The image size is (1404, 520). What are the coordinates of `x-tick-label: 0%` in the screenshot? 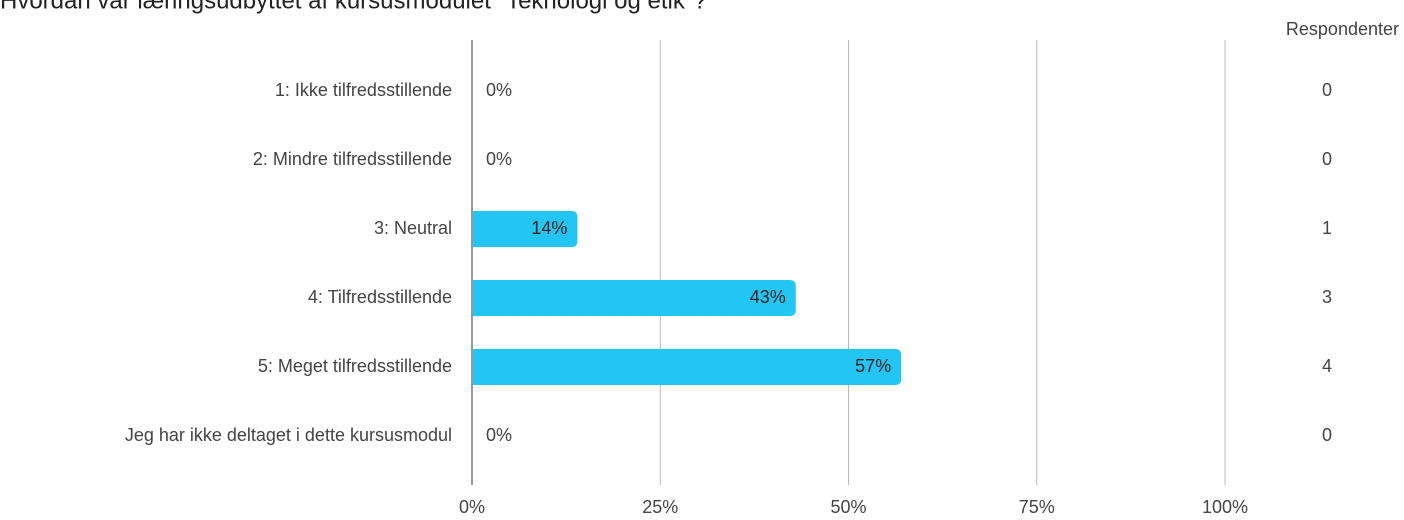 It's located at (472, 507).